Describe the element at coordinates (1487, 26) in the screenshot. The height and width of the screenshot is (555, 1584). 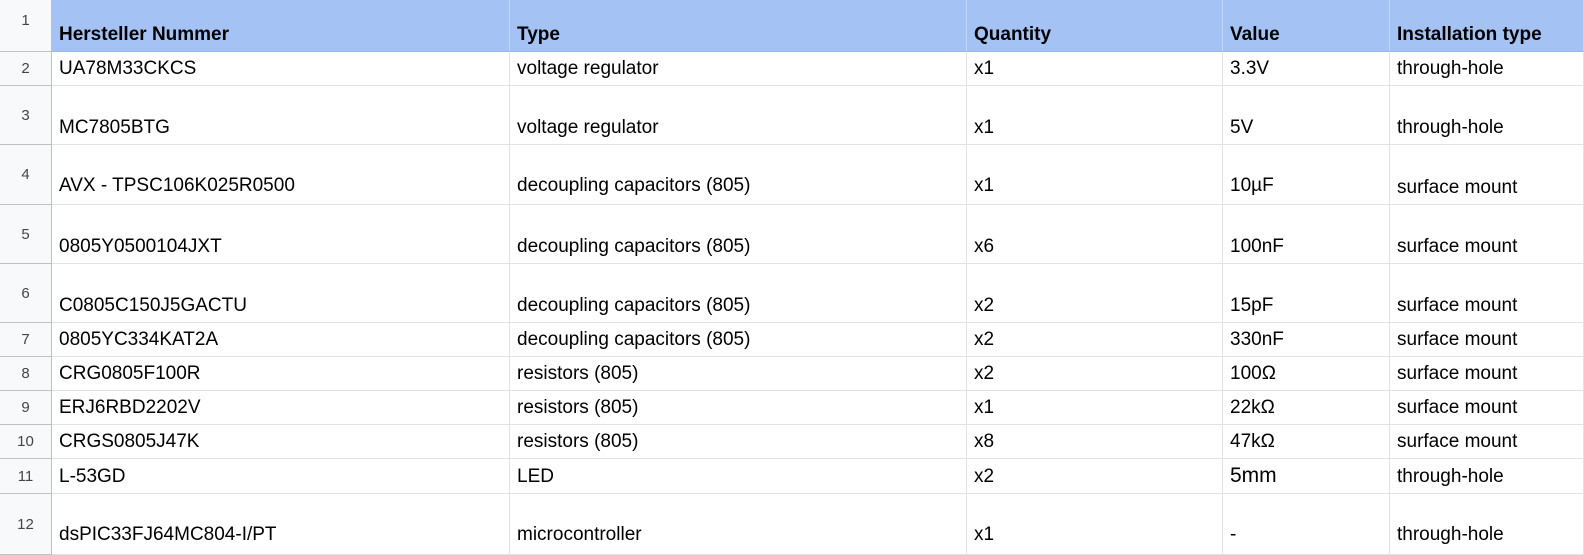
I see `column-header-installation-type: Installation type` at that location.